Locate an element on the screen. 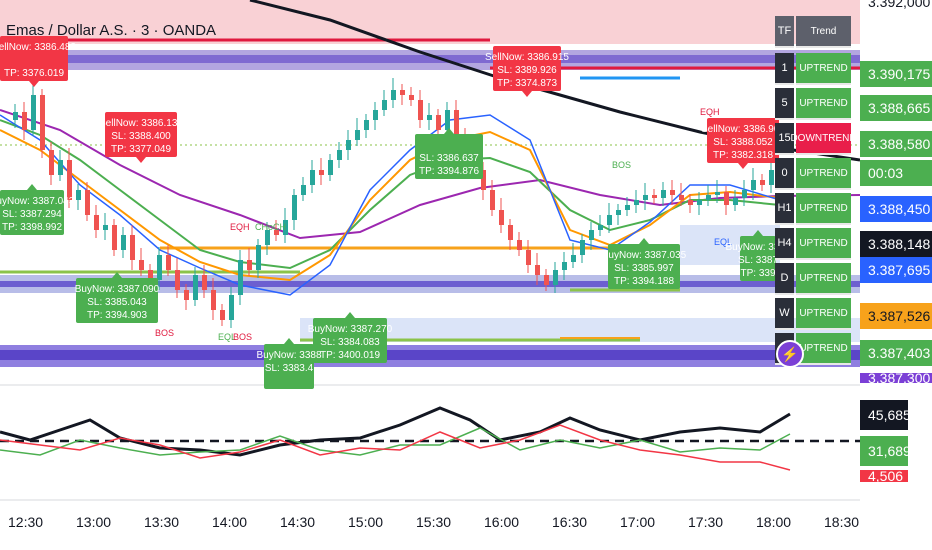 The height and width of the screenshot is (550, 932). signal-text: SellNow: 3386.130 is located at coordinates (141, 123).